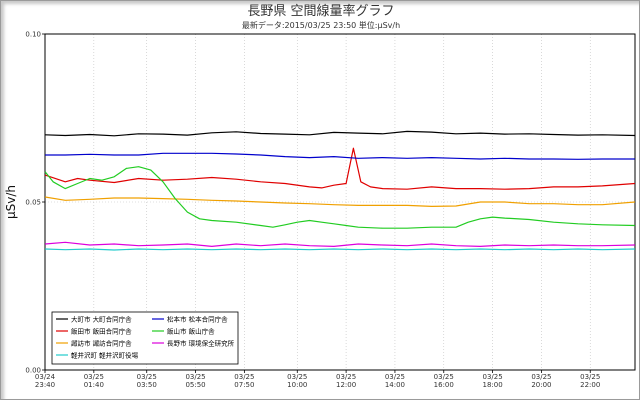 The image size is (640, 401). I want to click on y-tick-label: 0.10, so click(33, 35).